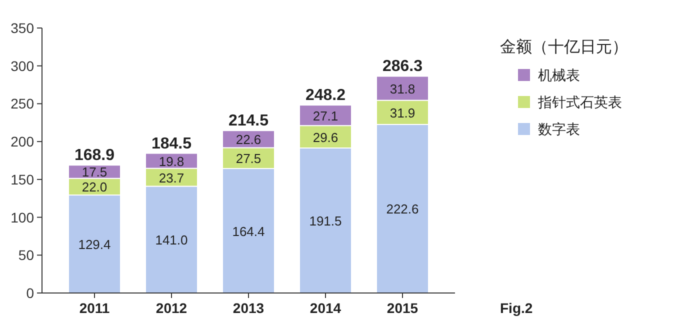  I want to click on data-label: 17.5, so click(95, 172).